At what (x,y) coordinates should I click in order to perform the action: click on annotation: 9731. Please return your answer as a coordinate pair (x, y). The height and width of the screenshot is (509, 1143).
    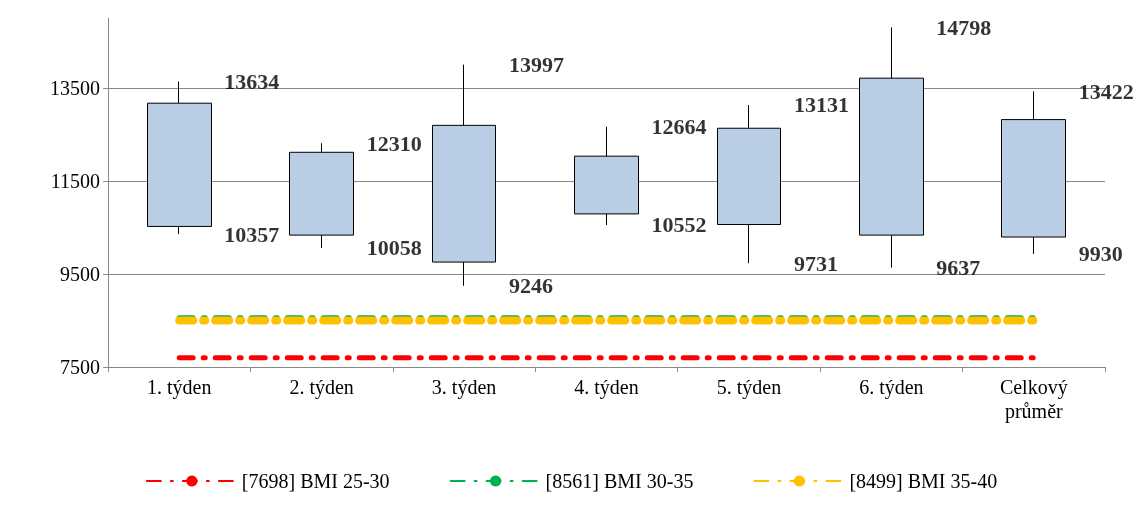
    Looking at the image, I should click on (815, 263).